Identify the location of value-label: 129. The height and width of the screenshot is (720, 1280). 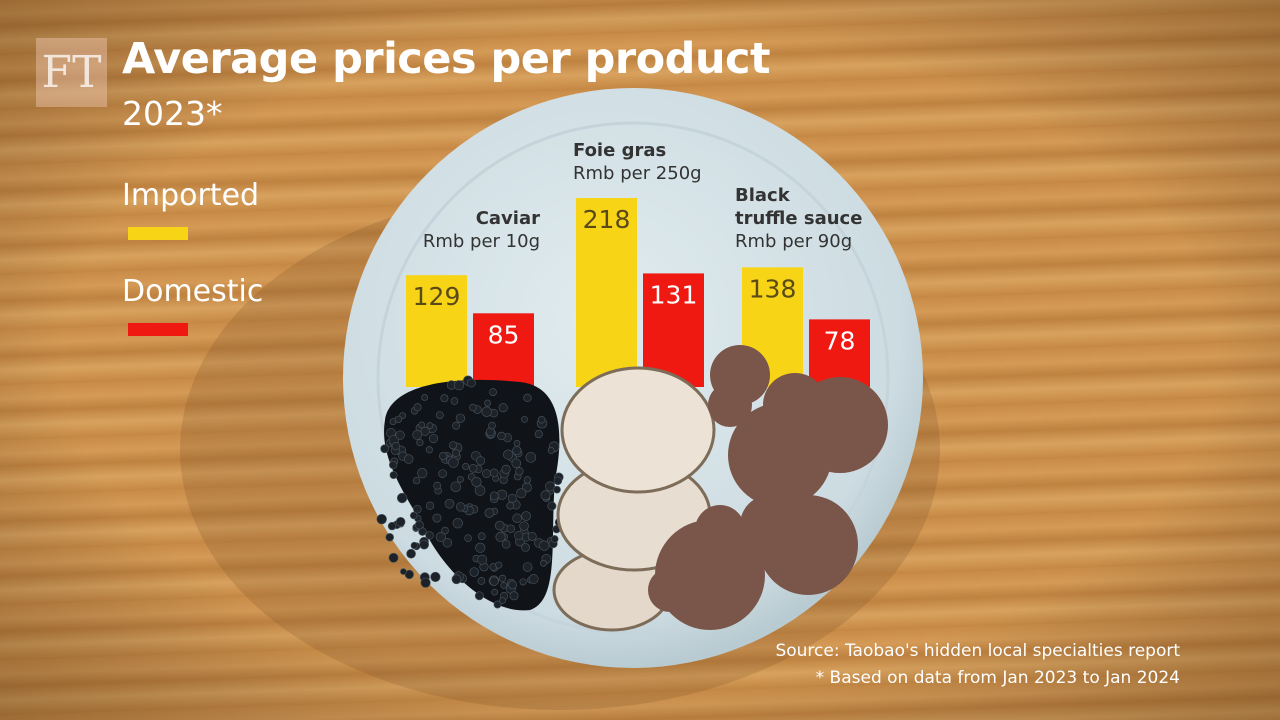
(437, 296).